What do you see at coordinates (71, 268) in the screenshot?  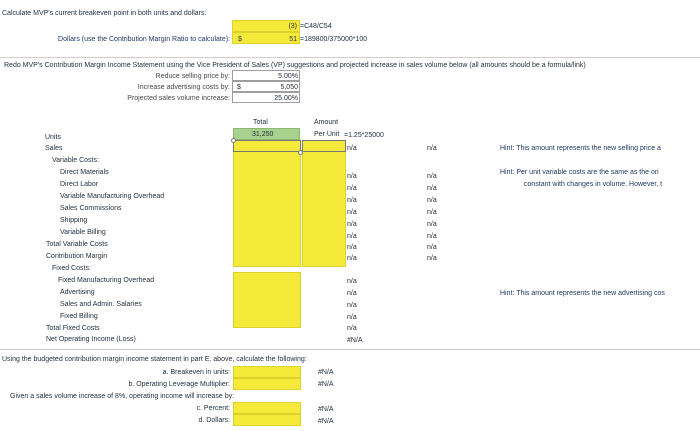 I see `row-label-fixed-costs: Fixed Costs:` at bounding box center [71, 268].